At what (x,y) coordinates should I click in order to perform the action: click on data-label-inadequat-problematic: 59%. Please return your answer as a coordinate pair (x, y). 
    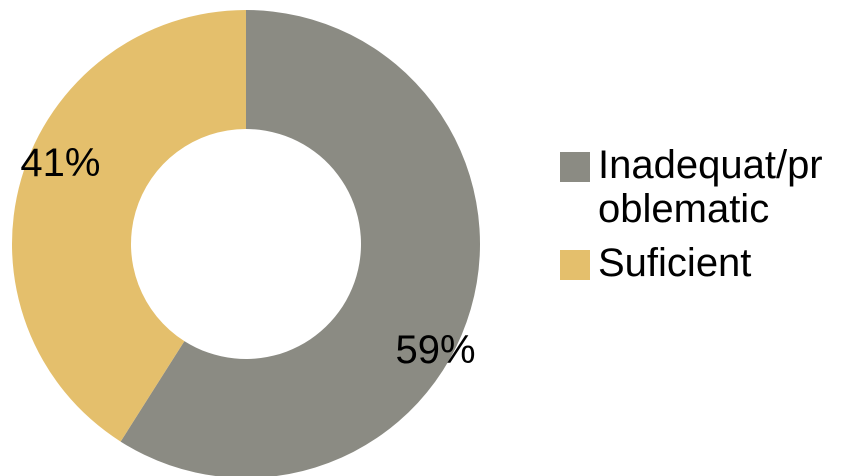
    Looking at the image, I should click on (436, 350).